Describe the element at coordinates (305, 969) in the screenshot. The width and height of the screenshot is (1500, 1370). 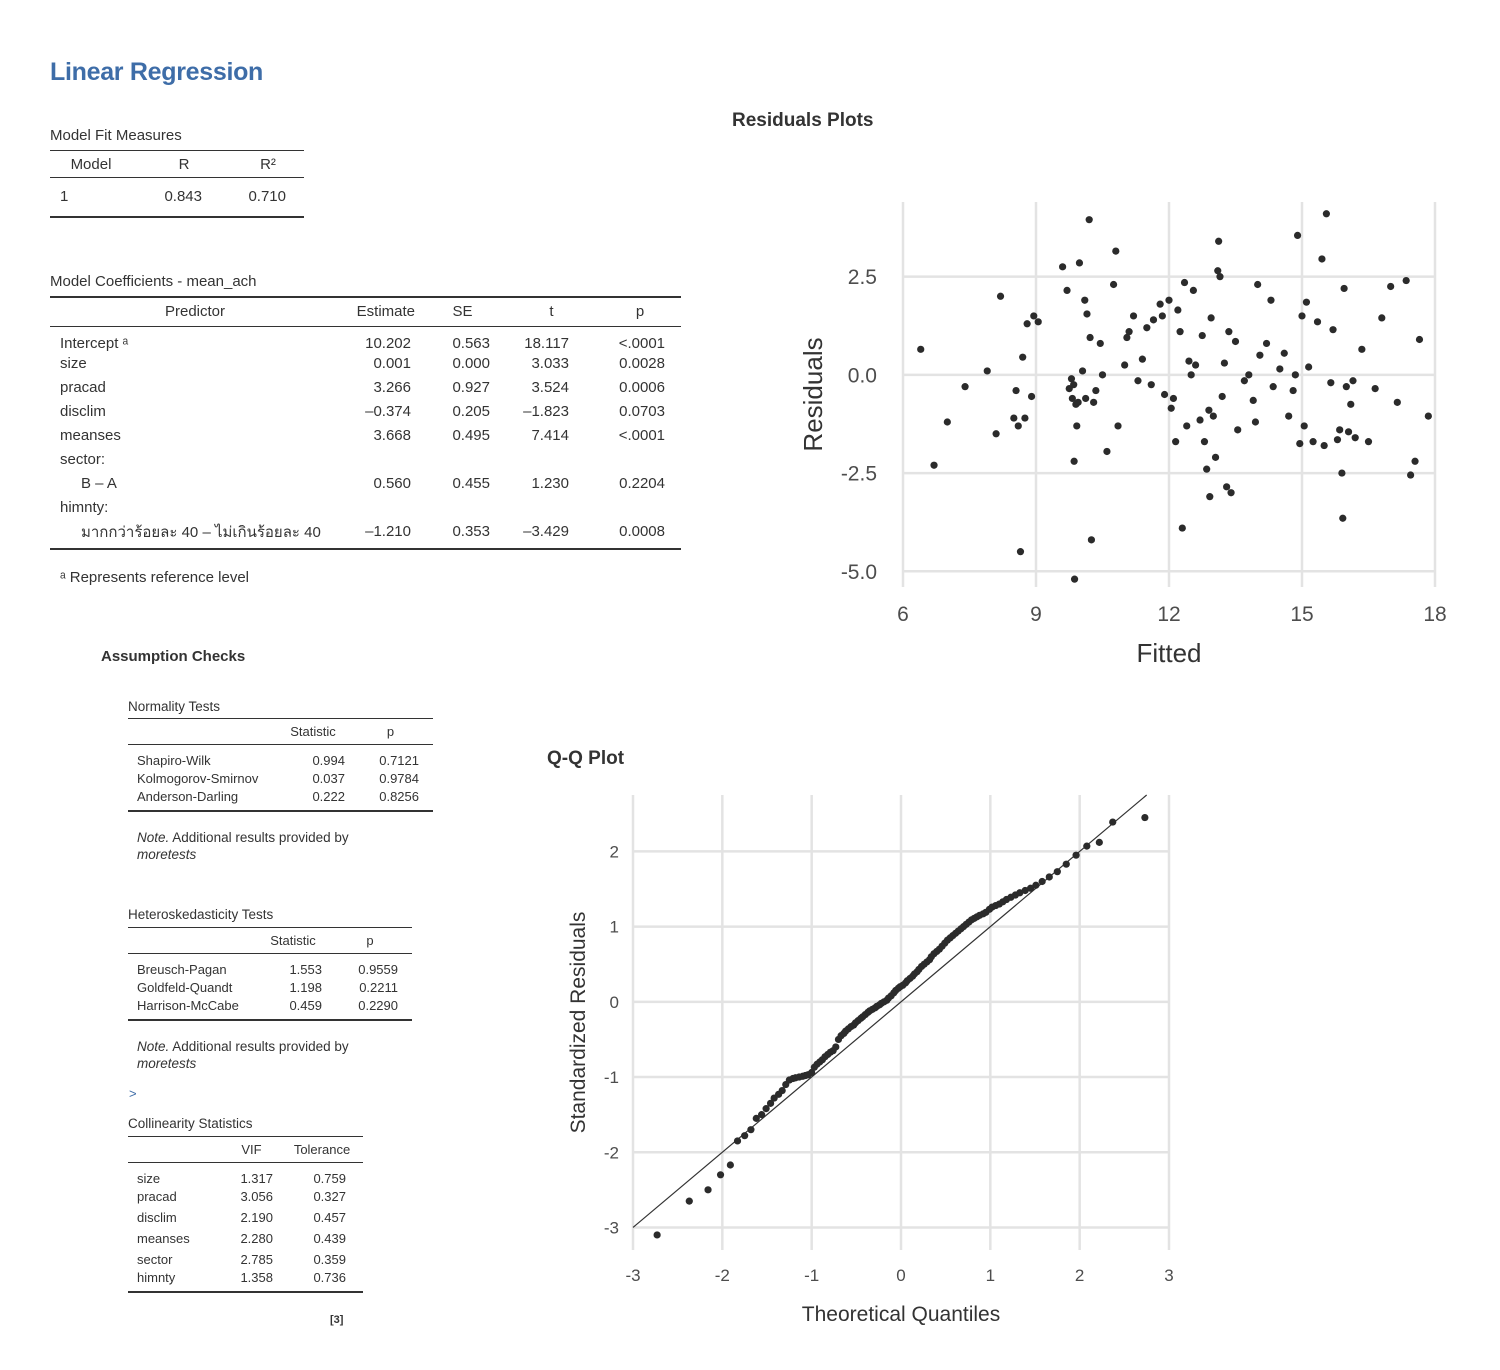
I see `cell-statistic: 1.553` at that location.